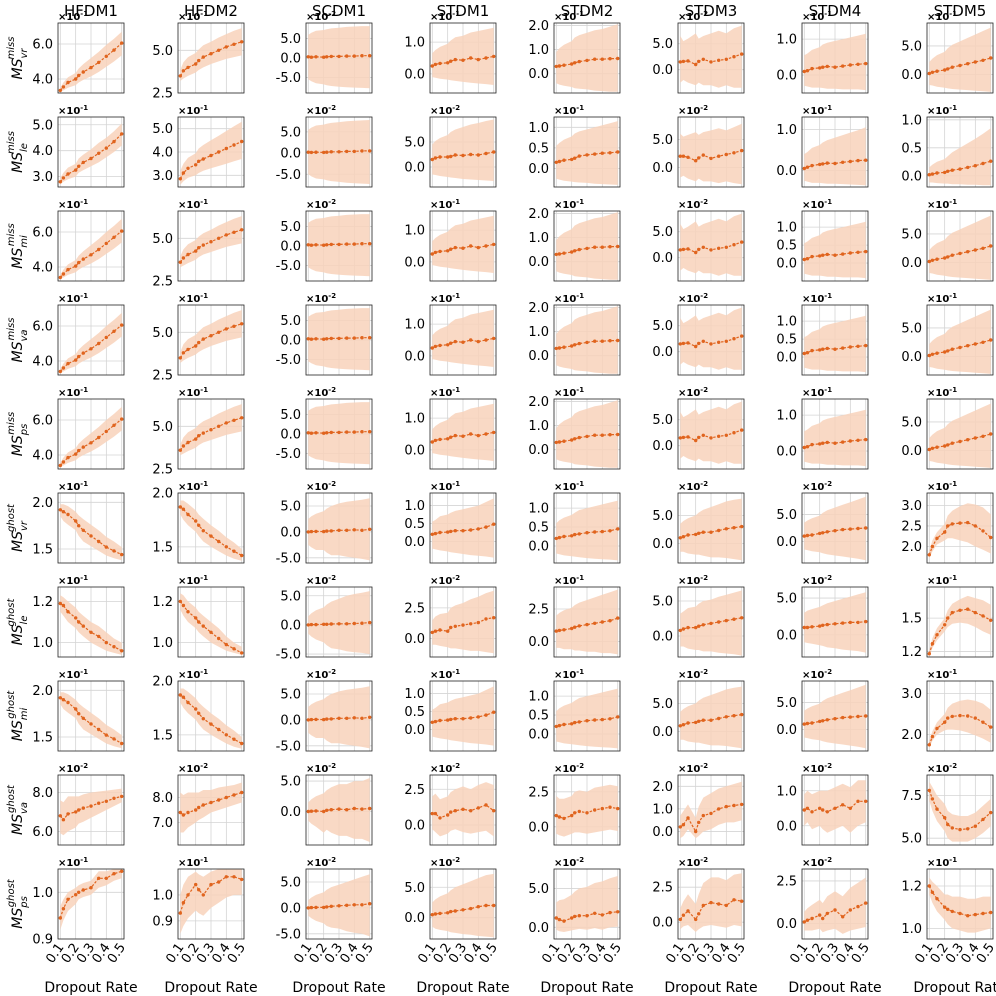  Describe the element at coordinates (162, 547) in the screenshot. I see `y-tick-label: 1.5` at that location.